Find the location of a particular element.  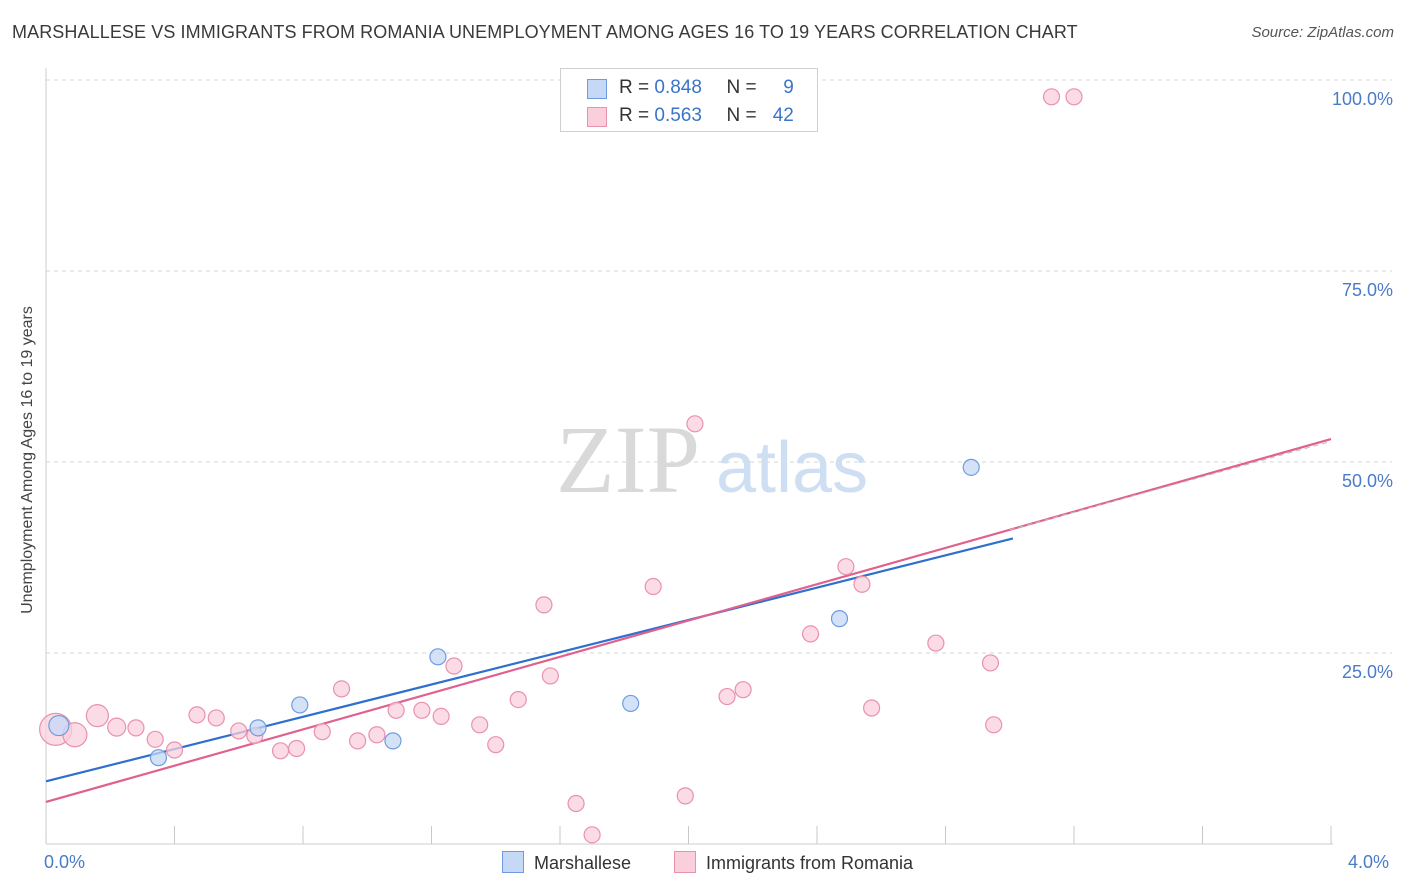

legend-swatch-blue is located at coordinates (597, 89).